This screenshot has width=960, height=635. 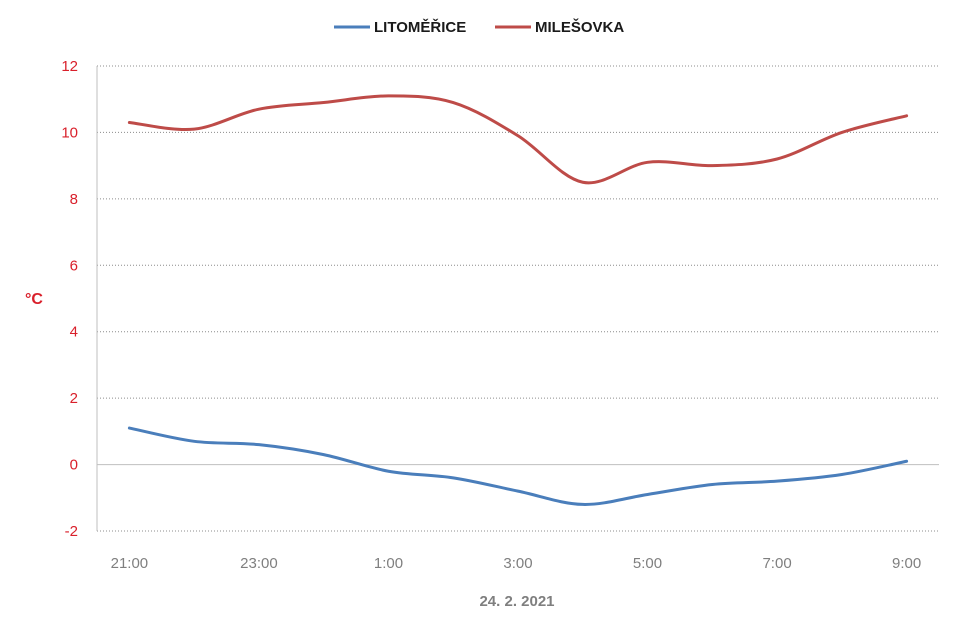 I want to click on x-axis-label: 24. 2. 2021, so click(x=516, y=601).